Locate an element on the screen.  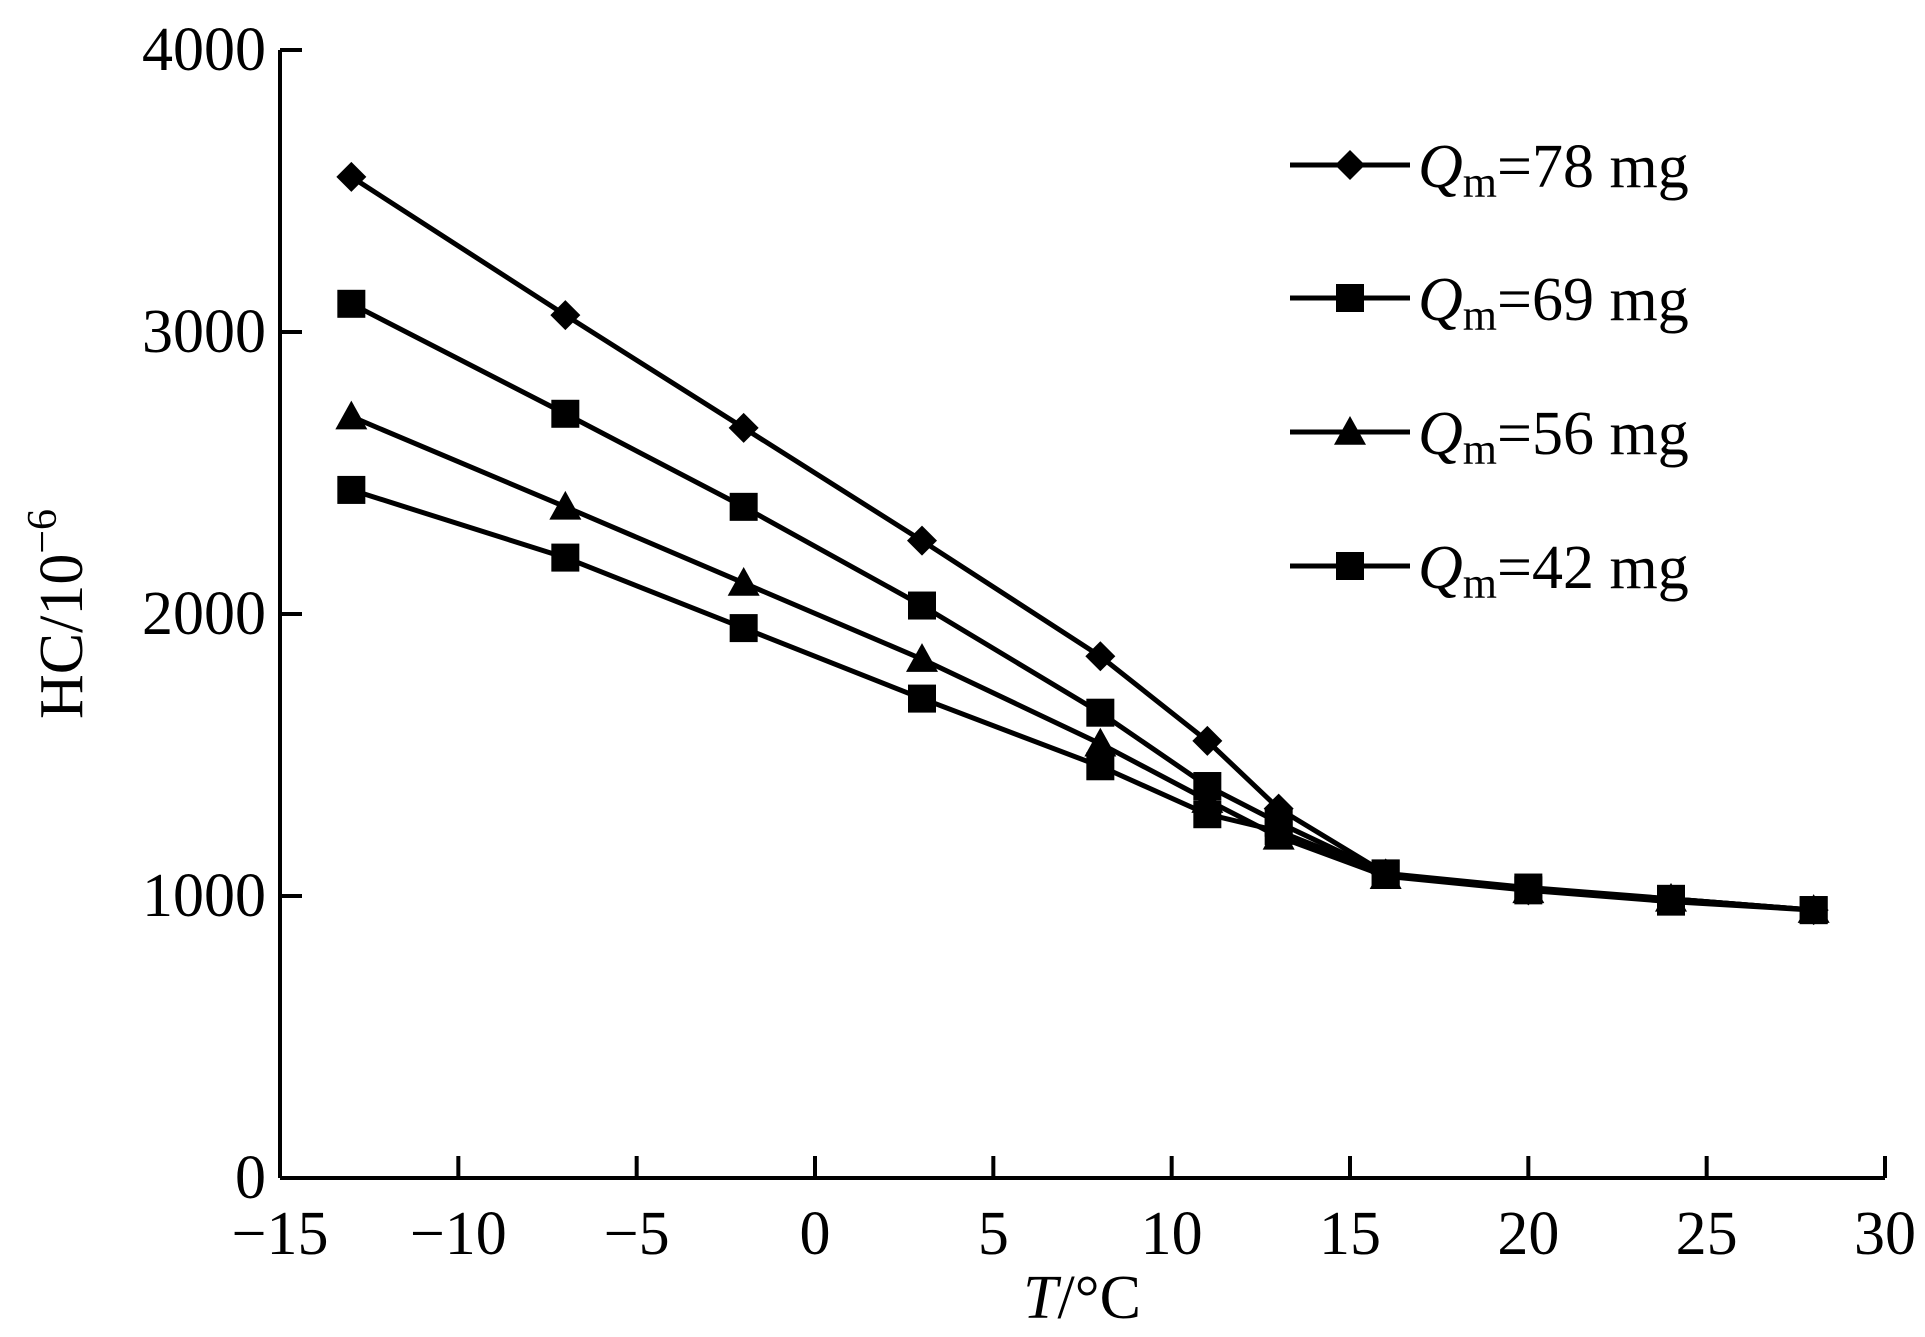
y-ticks: 0 1000 2000 3000 4000 is located at coordinates (222, 614).